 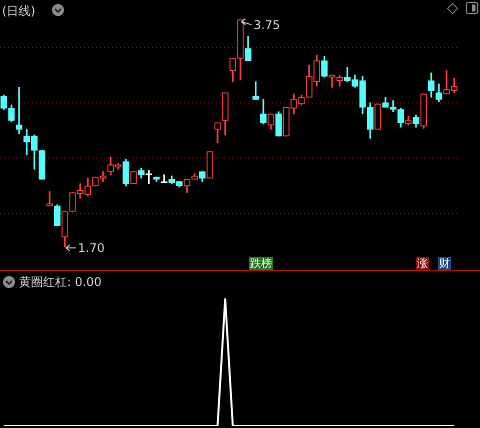 What do you see at coordinates (19, 11) in the screenshot?
I see `chart-title: (日线)` at bounding box center [19, 11].